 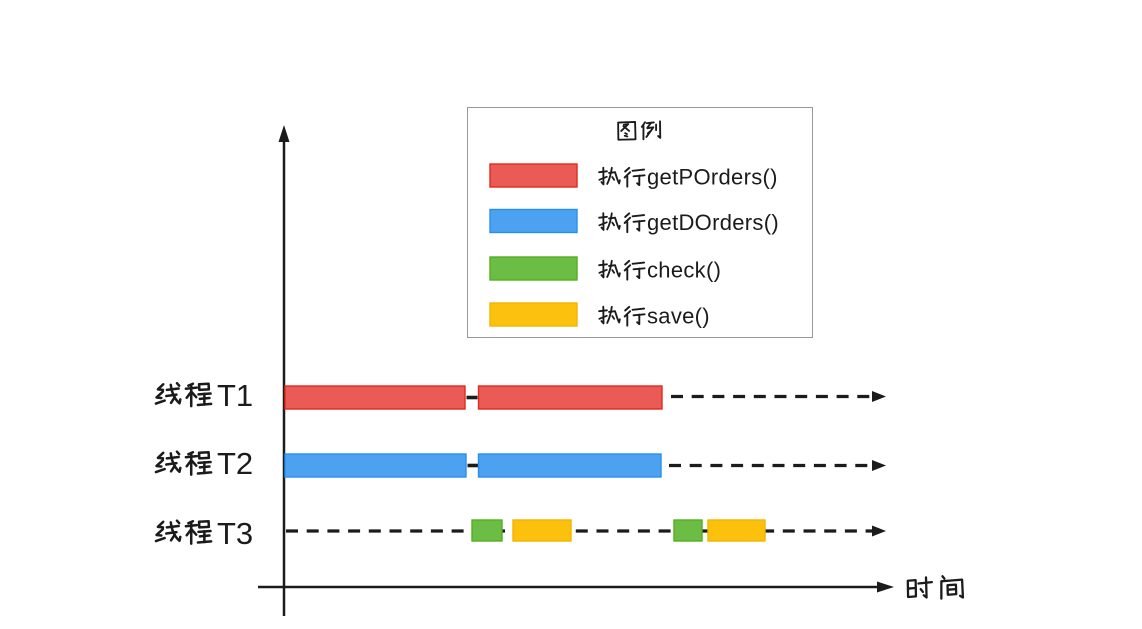 I want to click on svg-text: T1, so click(x=235, y=395).